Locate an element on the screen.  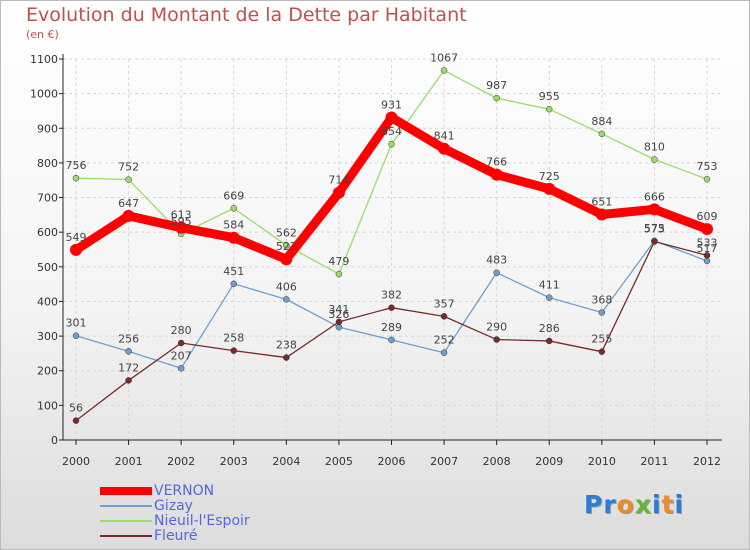
y-tick-label: 300 is located at coordinates (47, 336).